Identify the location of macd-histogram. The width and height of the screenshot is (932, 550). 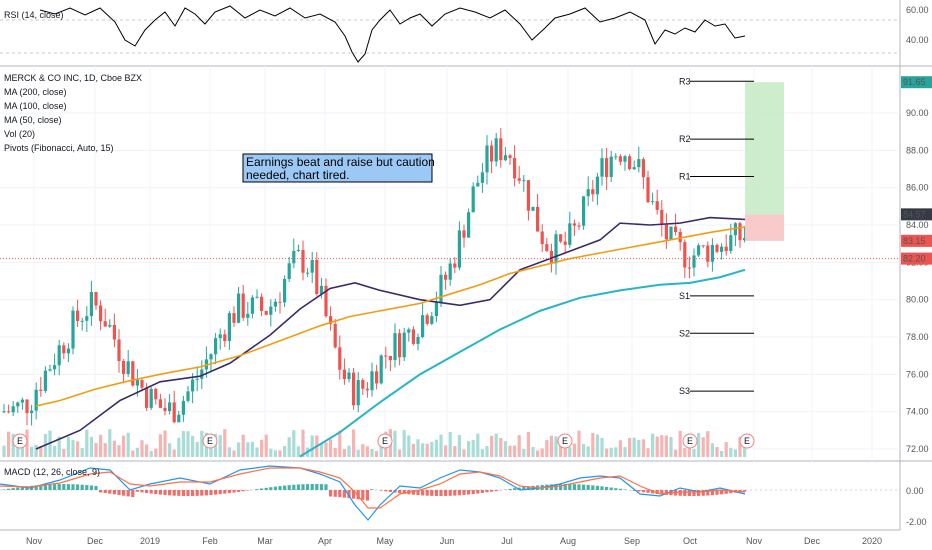
(374, 492).